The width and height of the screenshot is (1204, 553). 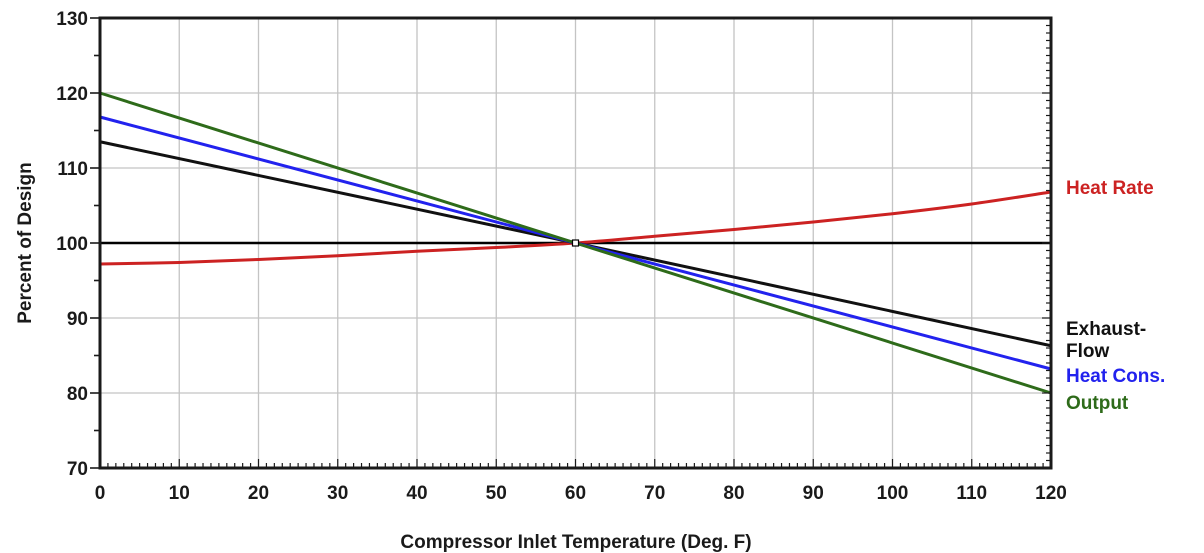 What do you see at coordinates (1110, 188) in the screenshot?
I see `series-label-heat-rate: Heat Rate` at bounding box center [1110, 188].